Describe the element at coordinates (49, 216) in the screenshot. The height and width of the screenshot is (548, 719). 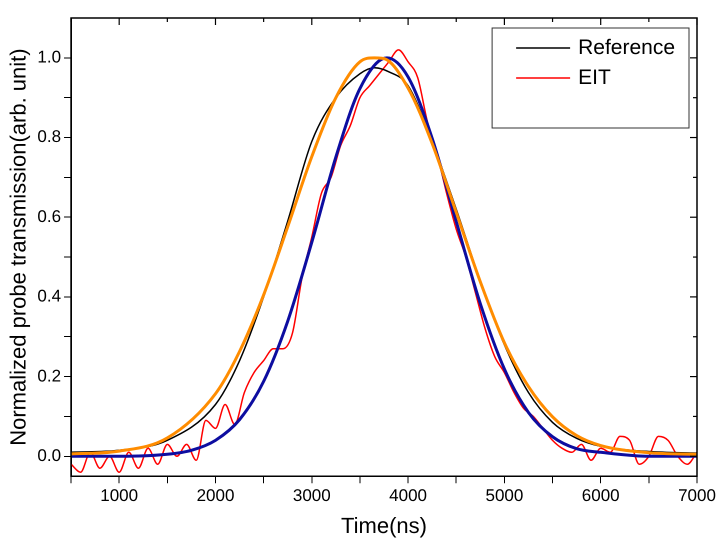
I see `y-tick-label: 0.6` at that location.